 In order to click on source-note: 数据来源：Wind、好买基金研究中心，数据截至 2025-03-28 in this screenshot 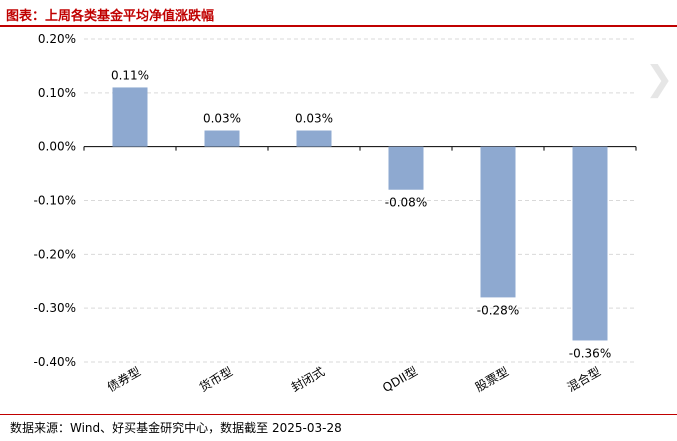, I will do `click(176, 428)`.